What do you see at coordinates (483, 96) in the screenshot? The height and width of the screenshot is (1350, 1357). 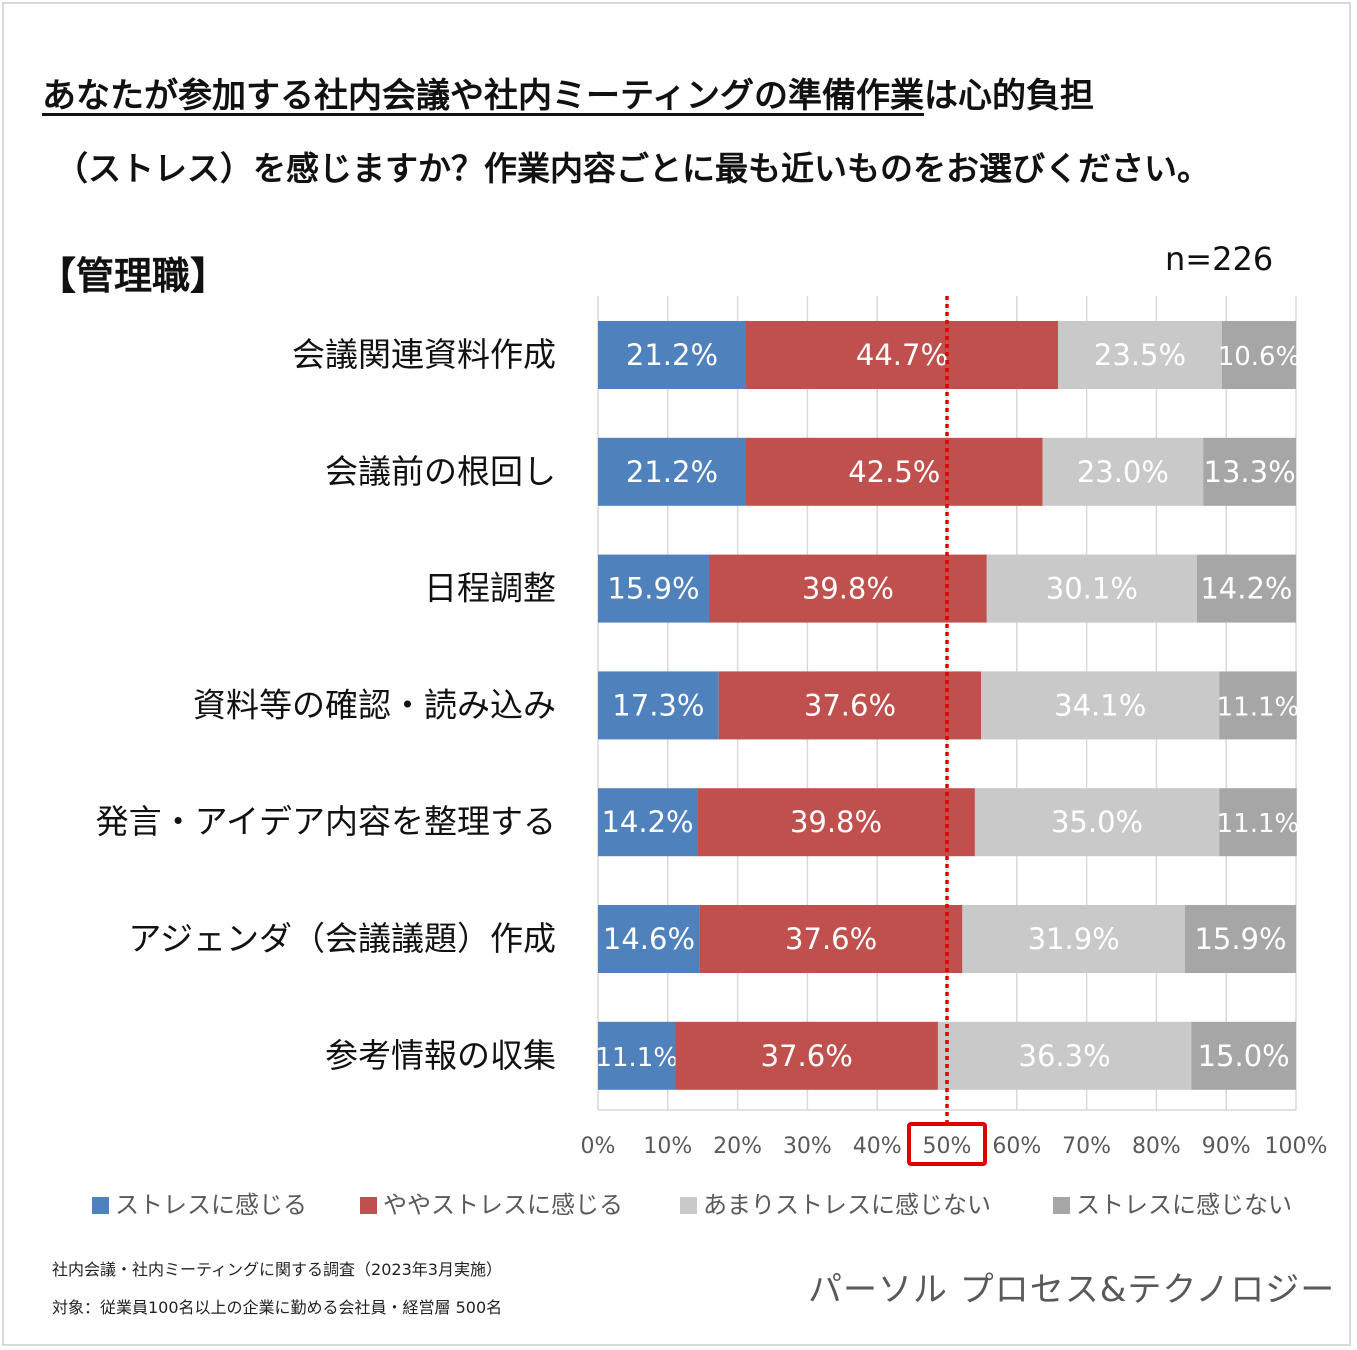 I see `chart-title-underlined: あなたが参加する社内会議や社内ミーティングの準備作業` at bounding box center [483, 96].